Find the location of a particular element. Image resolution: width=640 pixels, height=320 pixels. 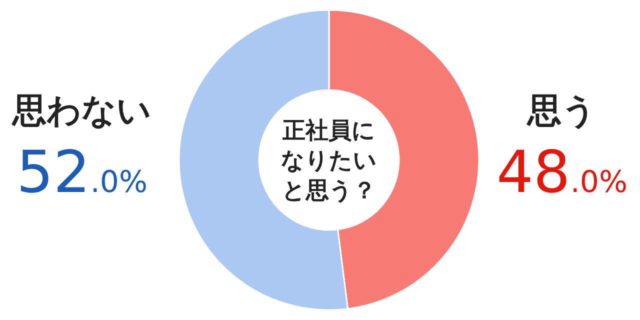

data-label: 52.0% is located at coordinates (82, 172).